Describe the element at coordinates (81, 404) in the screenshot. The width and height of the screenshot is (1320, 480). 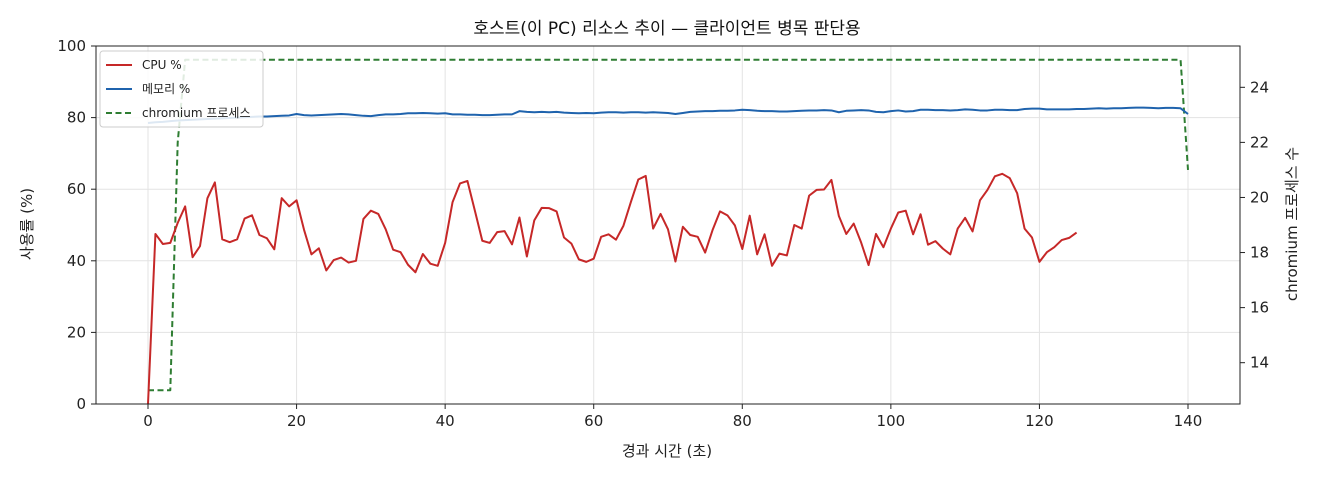
I see `y-tick-label: 0` at that location.